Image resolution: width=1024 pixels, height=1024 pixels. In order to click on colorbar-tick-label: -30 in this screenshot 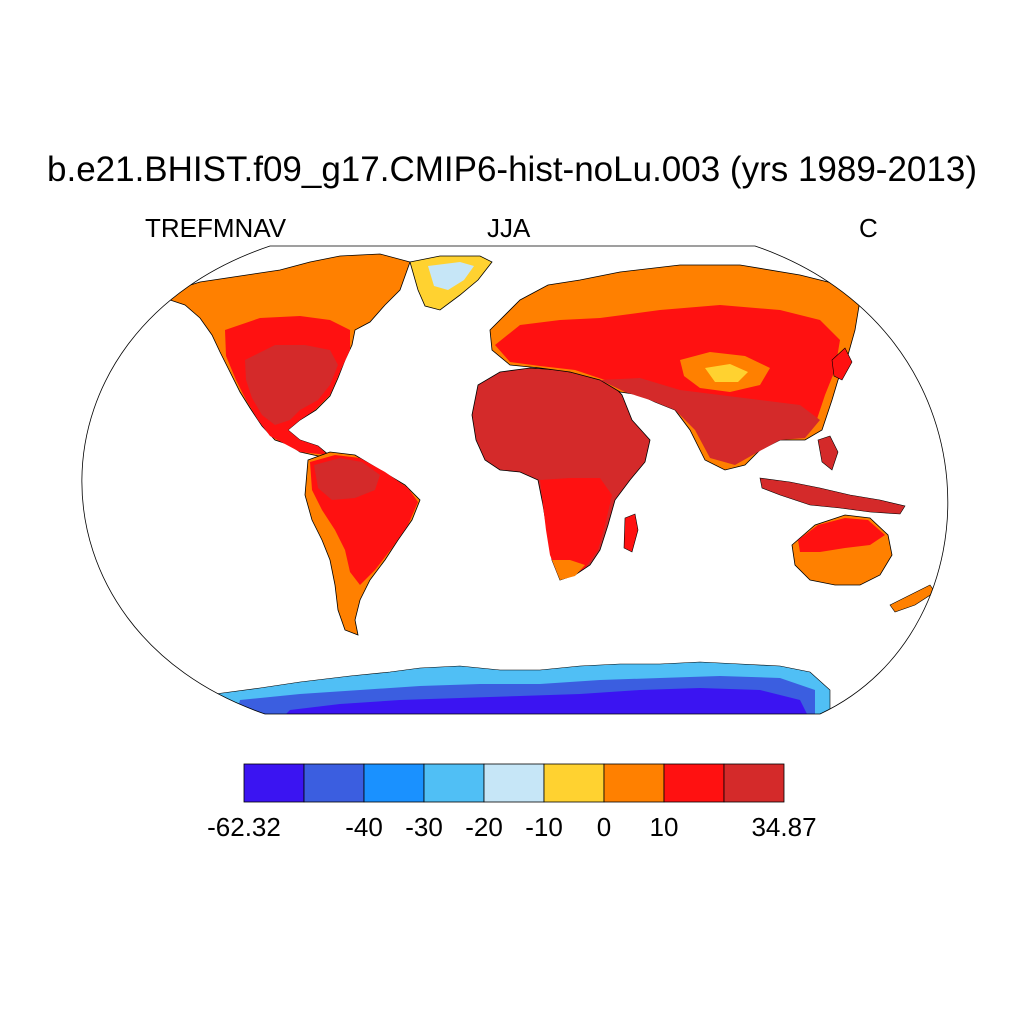, I will do `click(424, 827)`.